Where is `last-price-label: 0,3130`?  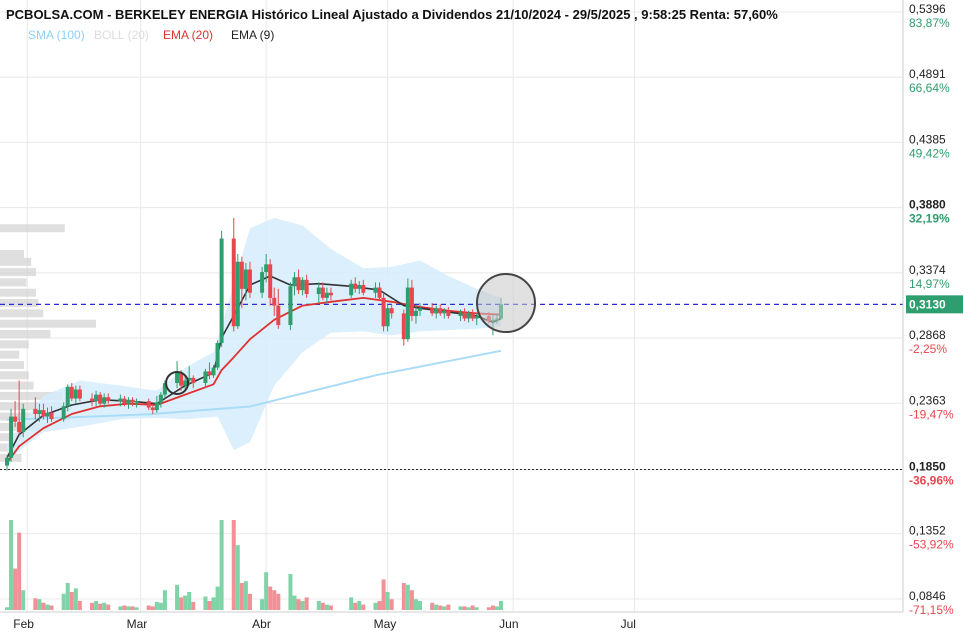
last-price-label: 0,3130 is located at coordinates (927, 304).